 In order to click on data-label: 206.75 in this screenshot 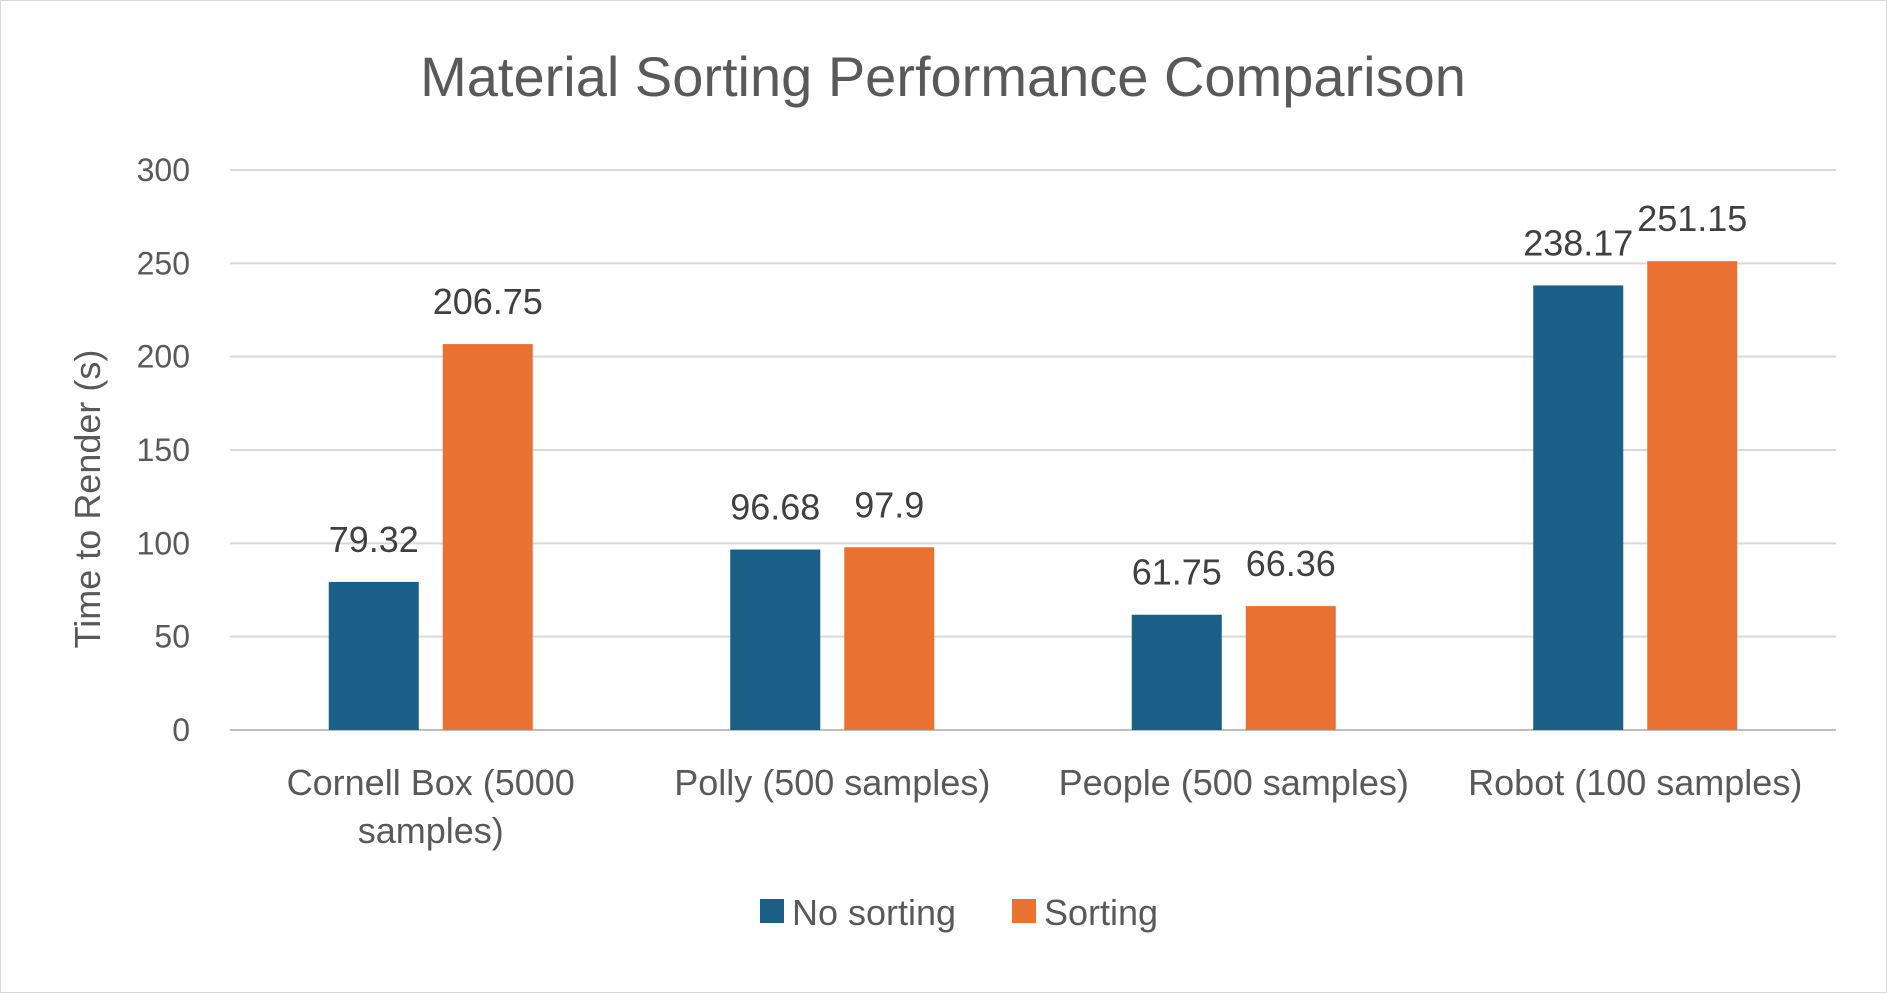, I will do `click(488, 301)`.